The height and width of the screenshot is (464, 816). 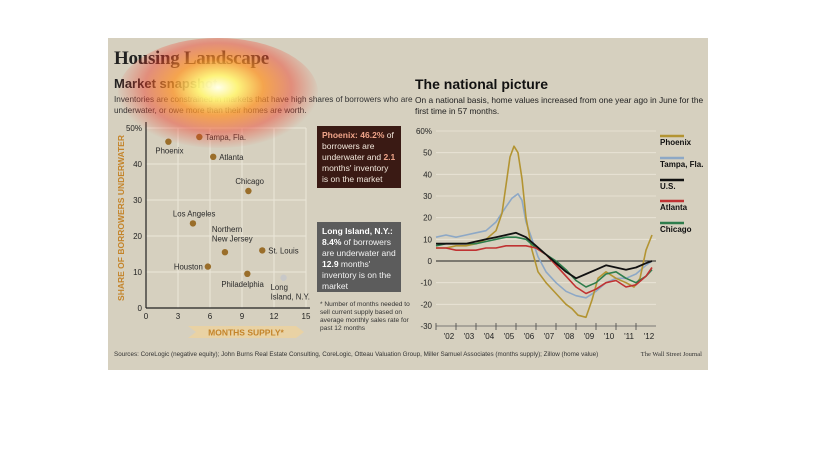 I want to click on scatter-y-tick-label: 0, so click(x=140, y=308).